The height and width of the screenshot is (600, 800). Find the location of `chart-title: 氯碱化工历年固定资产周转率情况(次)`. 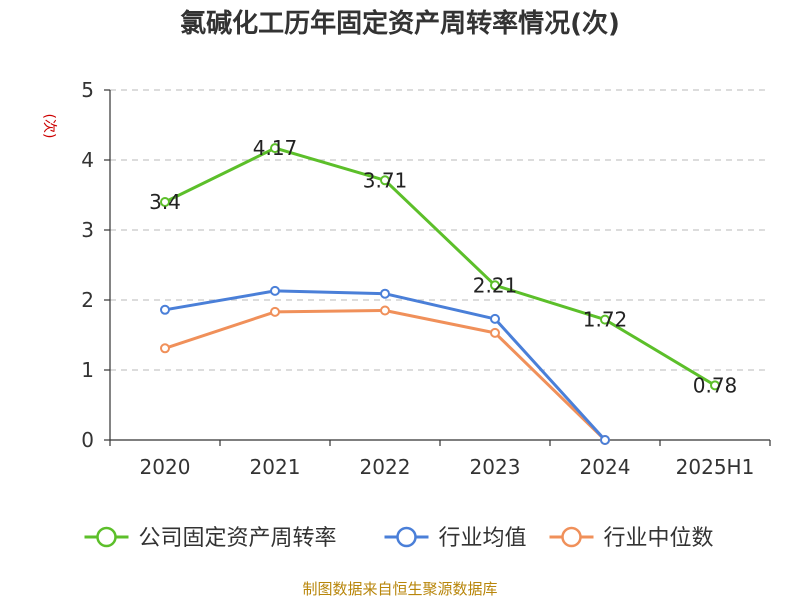

chart-title: 氯碱化工历年固定资产周转率情况(次) is located at coordinates (400, 23).